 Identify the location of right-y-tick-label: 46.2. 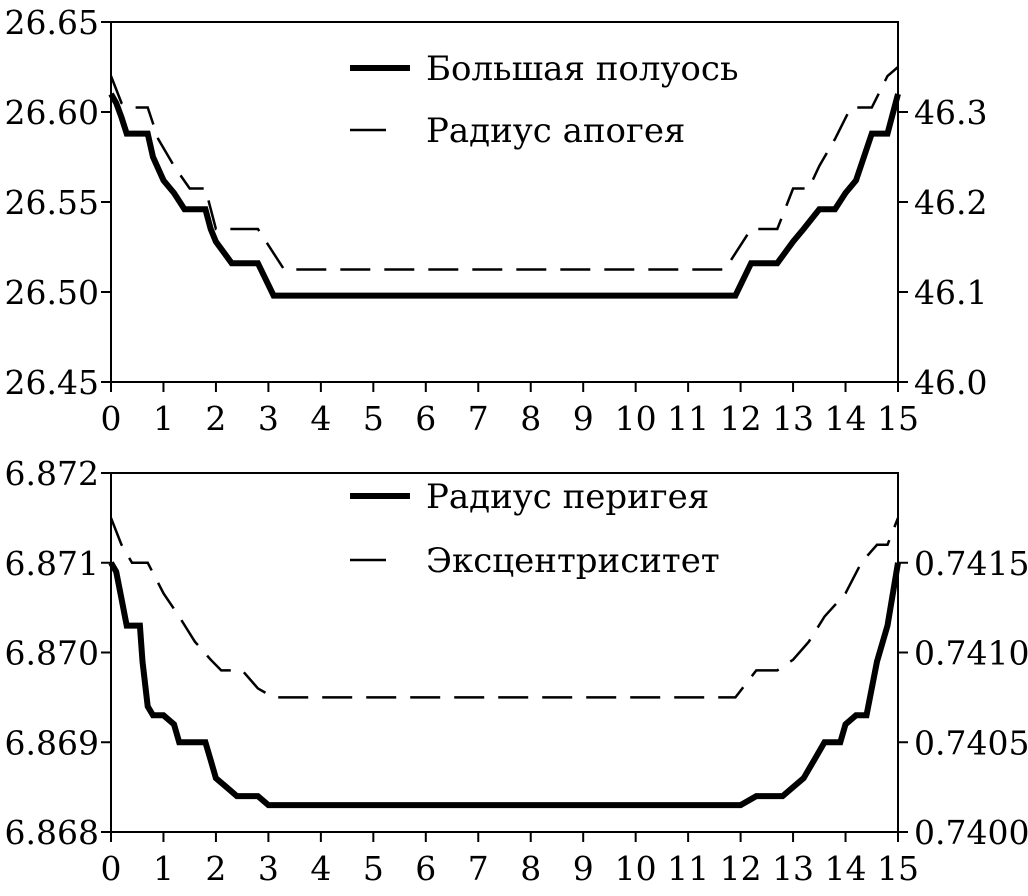
(950, 202).